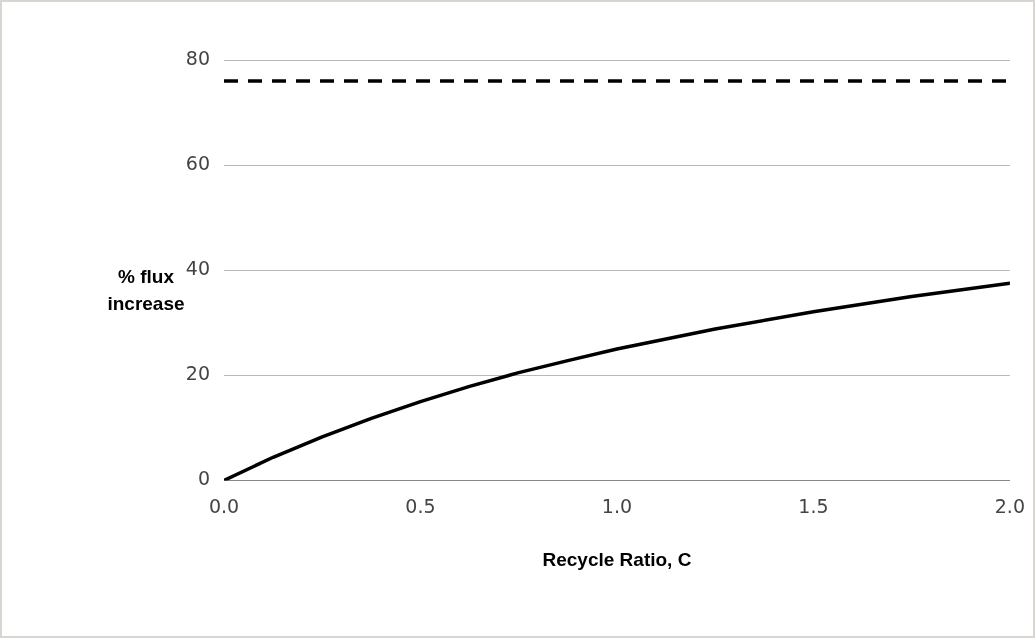 The height and width of the screenshot is (638, 1035). Describe the element at coordinates (617, 559) in the screenshot. I see `x-axis-title: Recycle Ratio, C` at that location.